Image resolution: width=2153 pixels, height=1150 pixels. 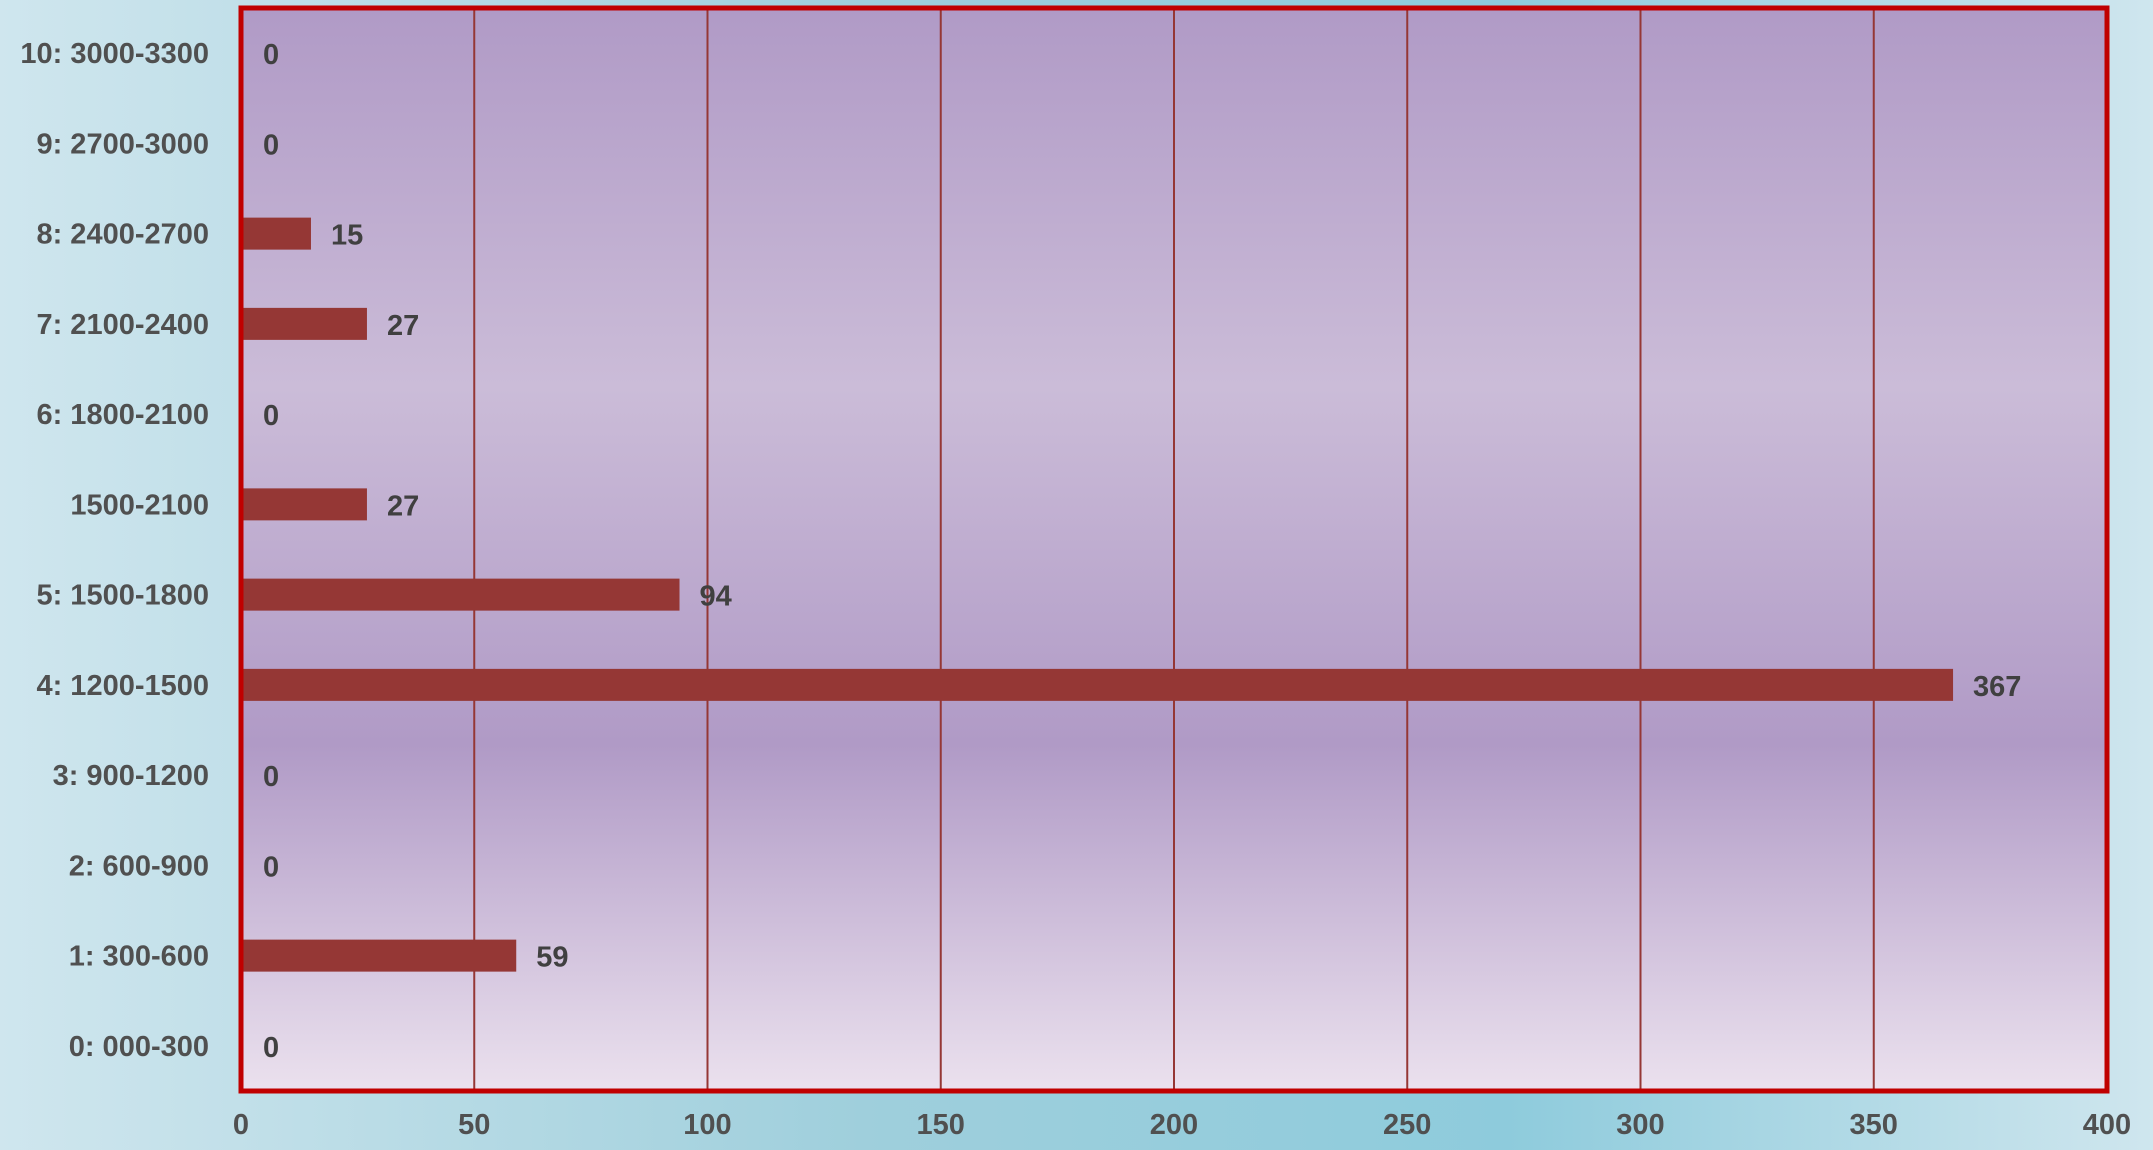 I want to click on data-label: 94, so click(x=716, y=597).